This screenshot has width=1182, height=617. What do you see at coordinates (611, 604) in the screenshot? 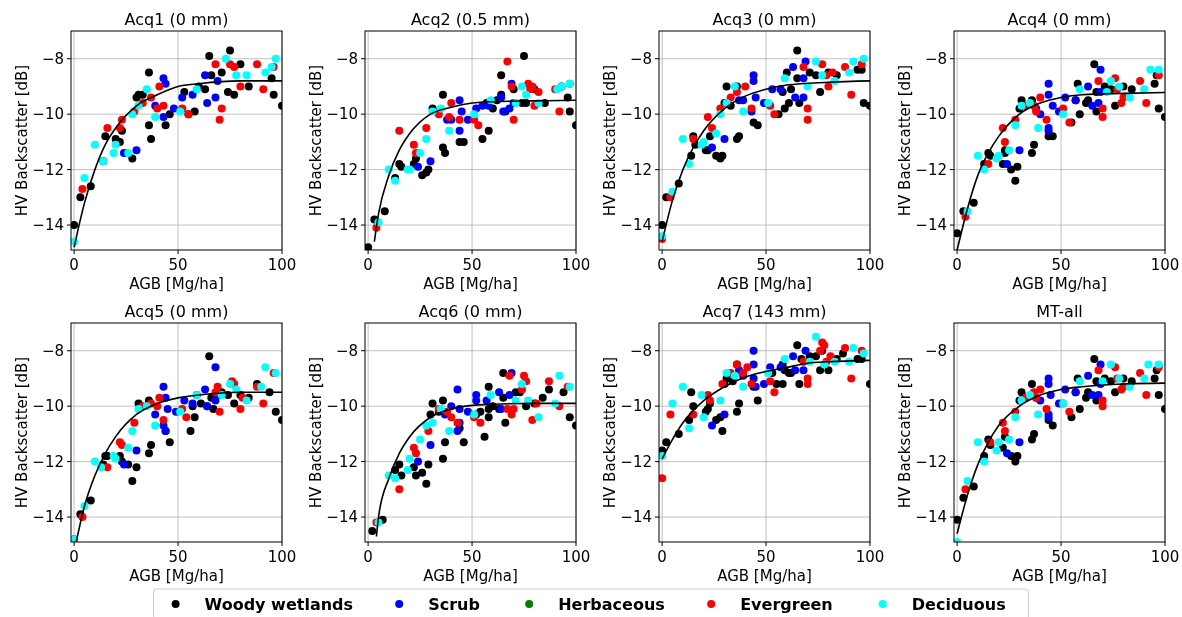
I see `legend-label: Herbaceous` at bounding box center [611, 604].